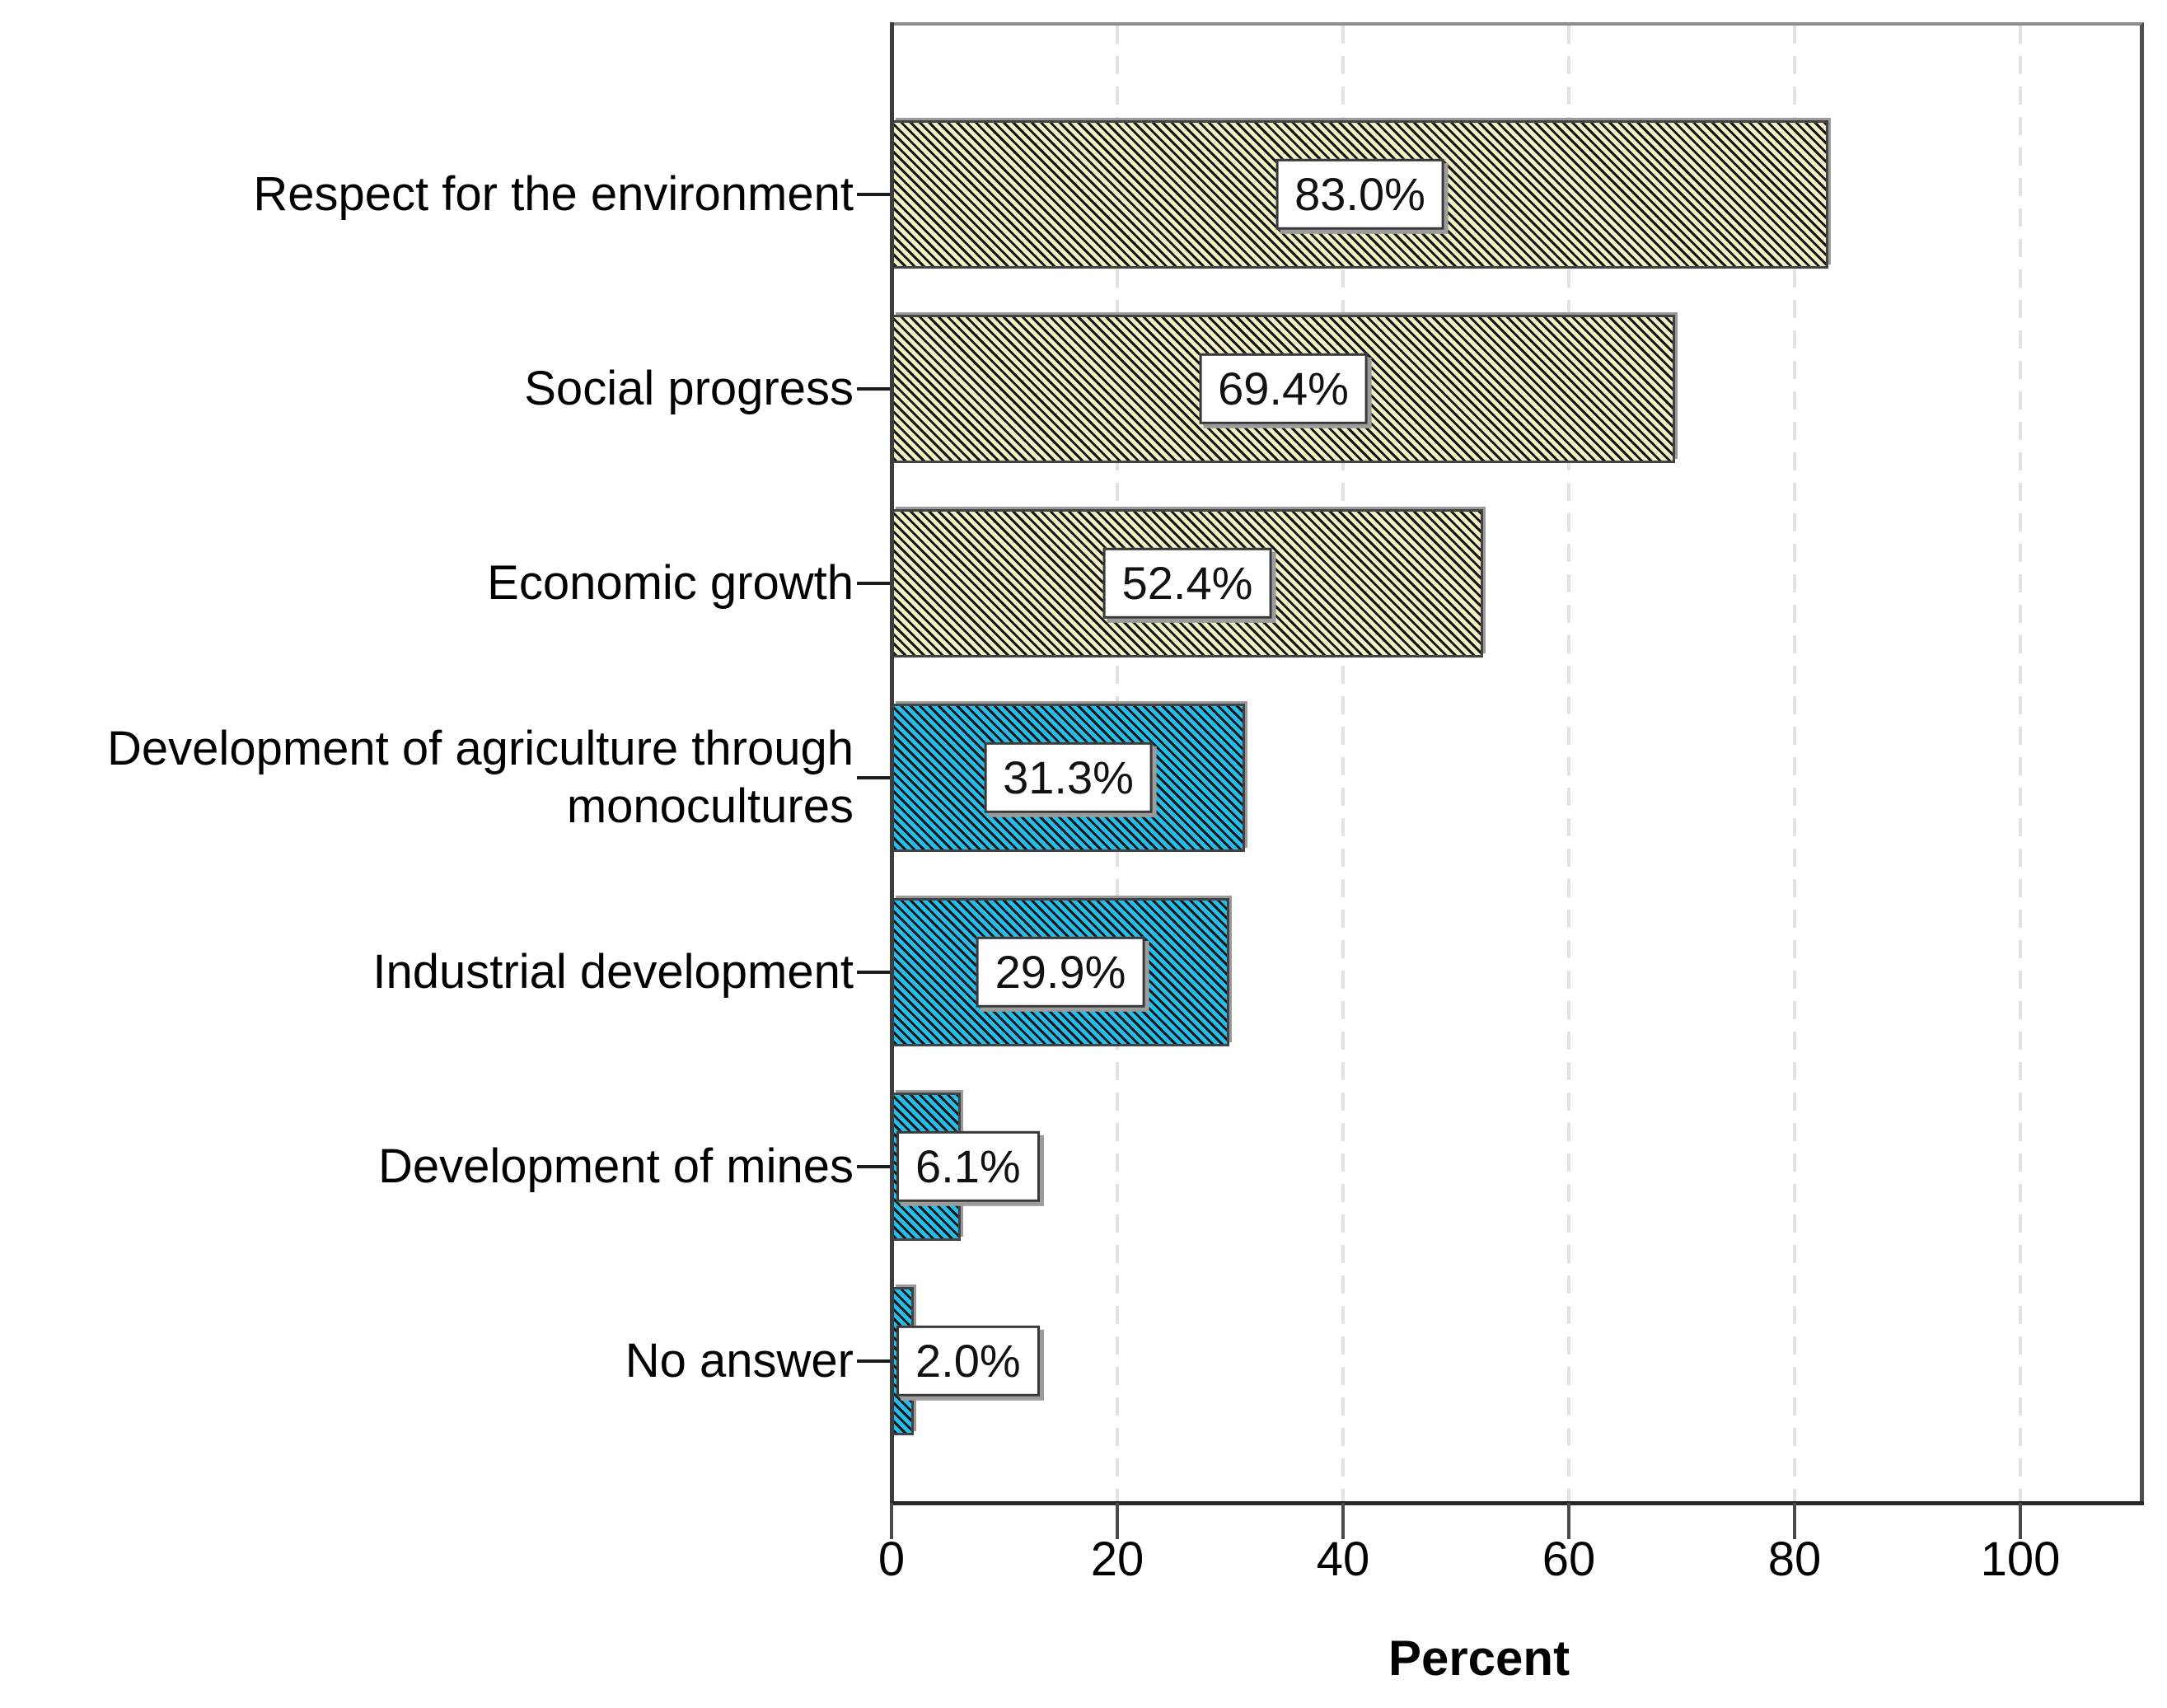 Image resolution: width=2167 pixels, height=1708 pixels. Describe the element at coordinates (554, 194) in the screenshot. I see `category-label: Respect for the environment` at that location.